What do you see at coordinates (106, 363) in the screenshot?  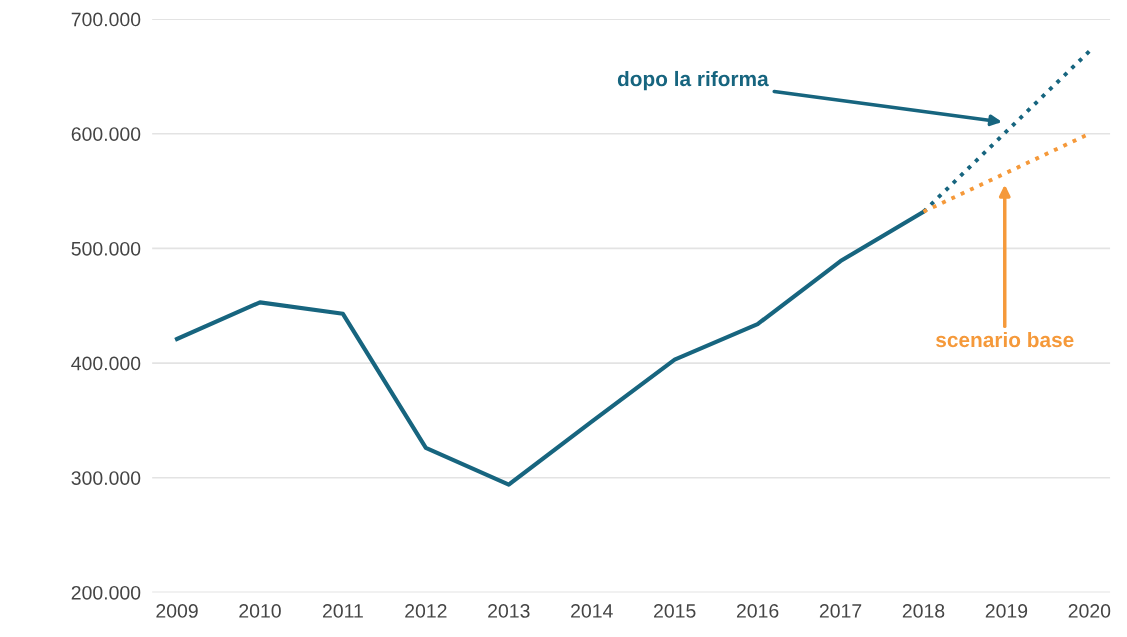 I see `y-tick-label: 400.000` at bounding box center [106, 363].